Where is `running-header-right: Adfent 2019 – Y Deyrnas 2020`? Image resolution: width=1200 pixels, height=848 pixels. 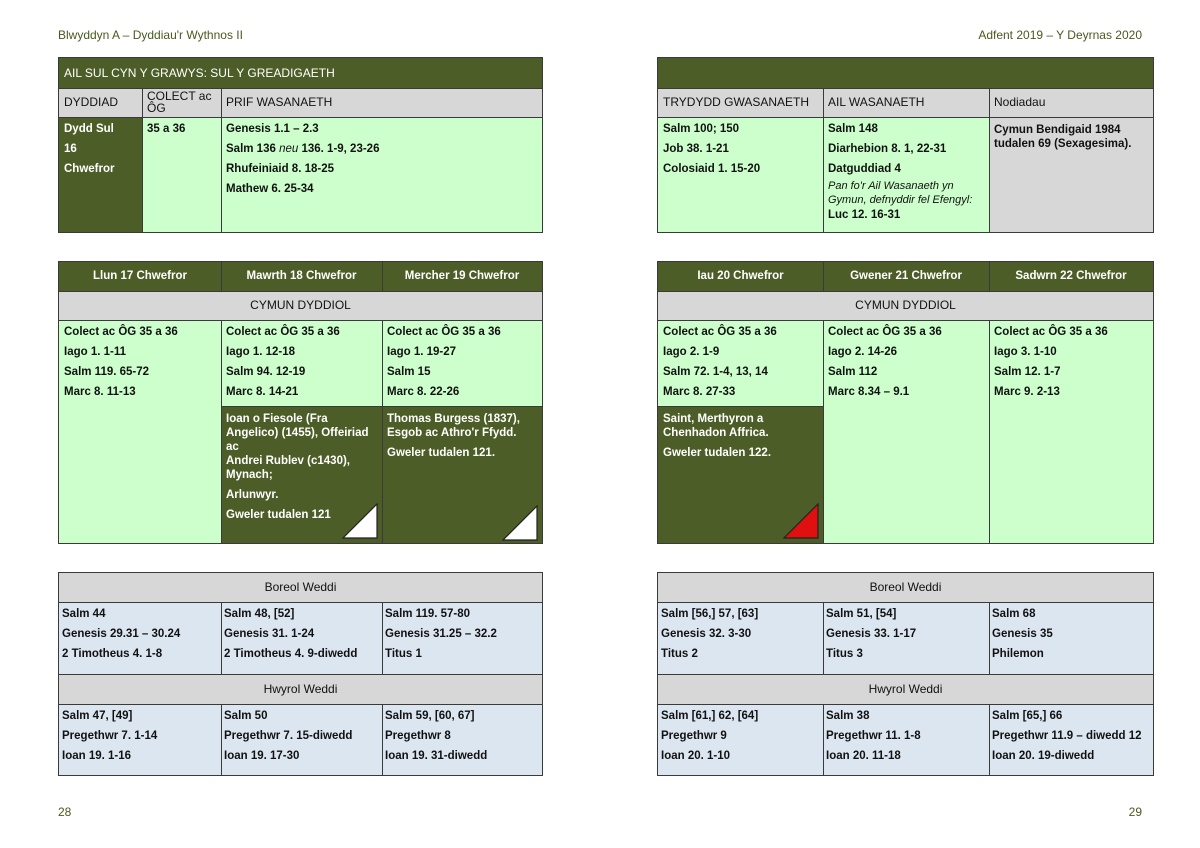 running-header-right: Adfent 2019 – Y Deyrnas 2020 is located at coordinates (1060, 35).